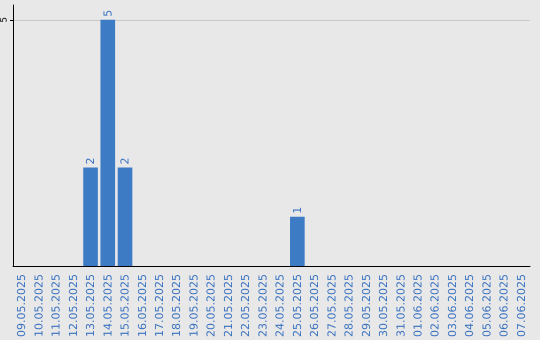  Describe the element at coordinates (125, 306) in the screenshot. I see `x-tick-label: 15.05.2025` at that location.